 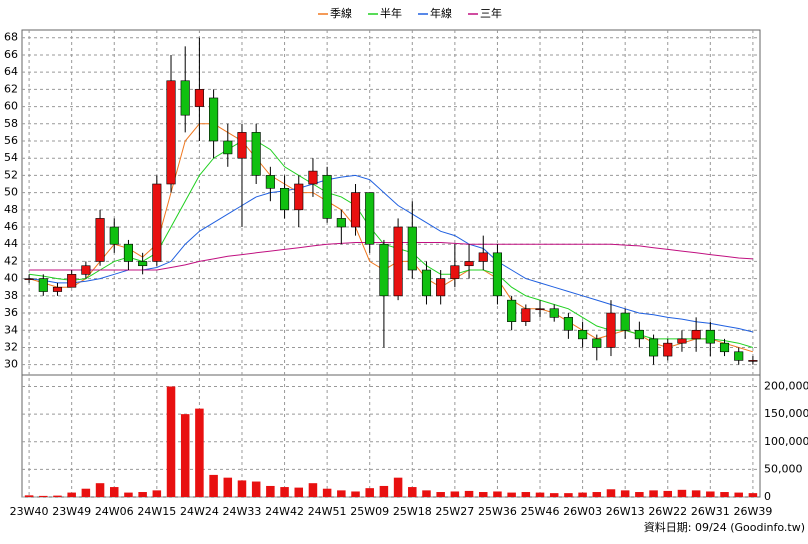 What do you see at coordinates (11, 226) in the screenshot?
I see `y-tick-label: 46` at bounding box center [11, 226].